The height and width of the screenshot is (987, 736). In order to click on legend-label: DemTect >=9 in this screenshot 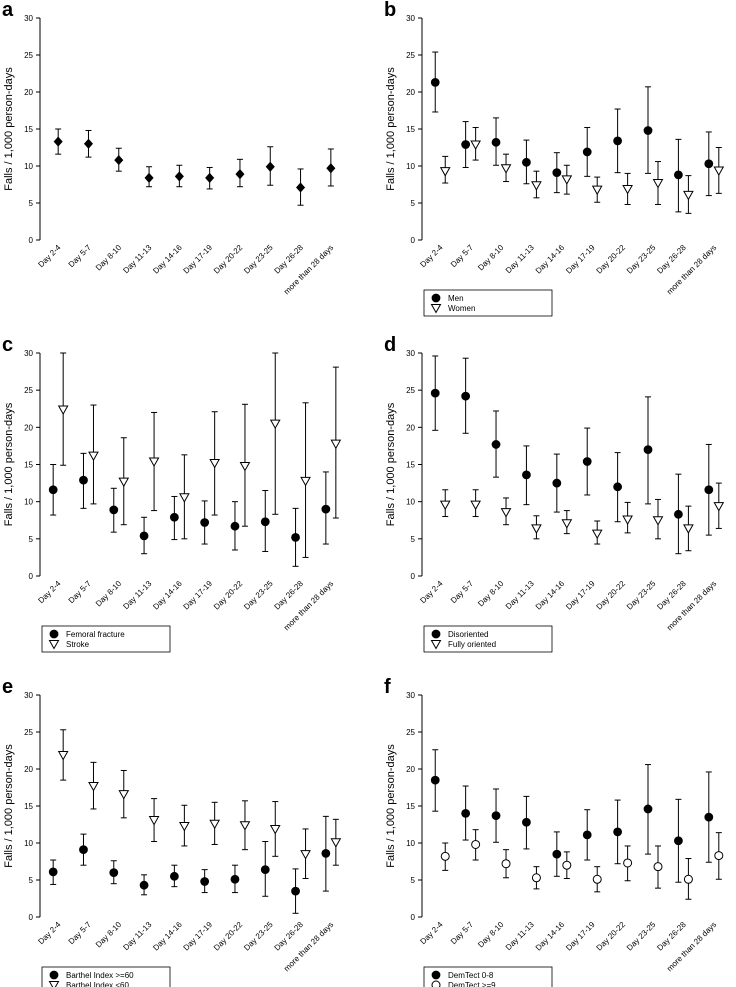, I will do `click(472, 984)`.